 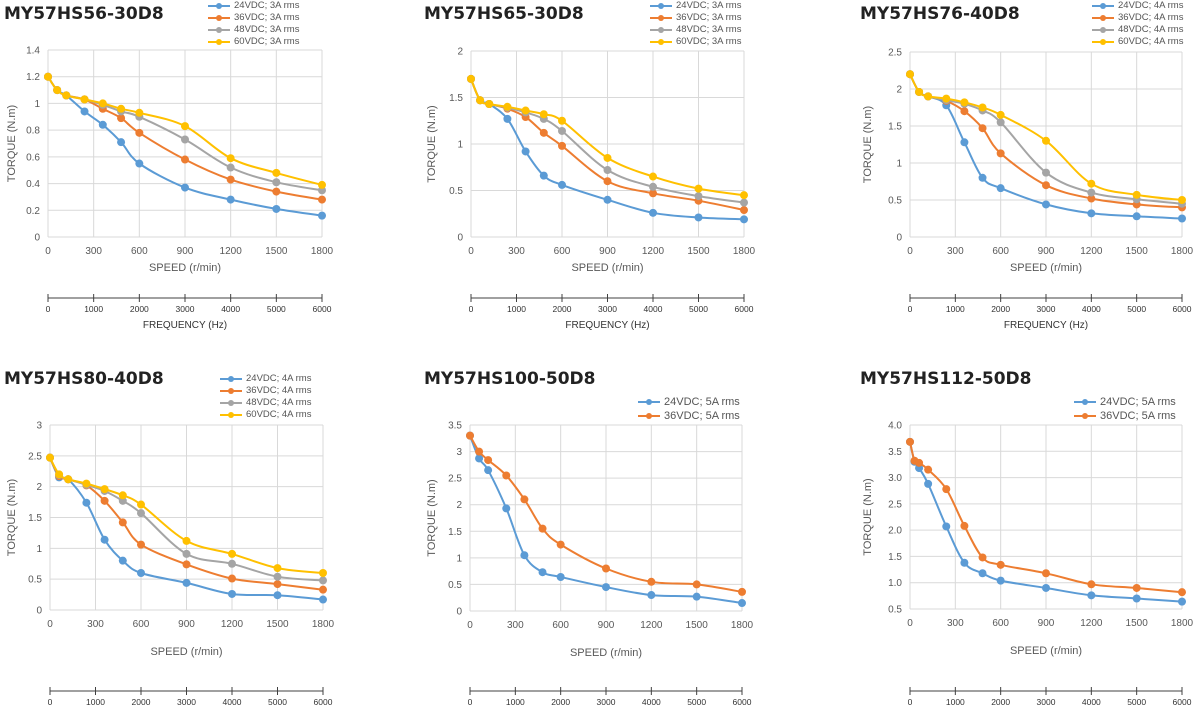 What do you see at coordinates (1137, 30) in the screenshot?
I see `legend-item: 48VDC; 4A rms` at bounding box center [1137, 30].